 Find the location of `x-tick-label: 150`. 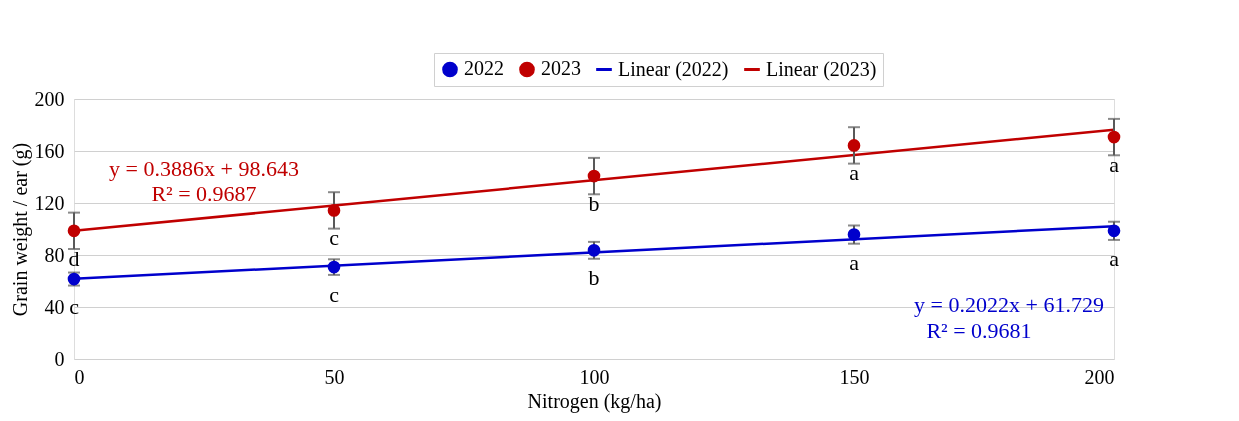

x-tick-label: 150 is located at coordinates (854, 376).